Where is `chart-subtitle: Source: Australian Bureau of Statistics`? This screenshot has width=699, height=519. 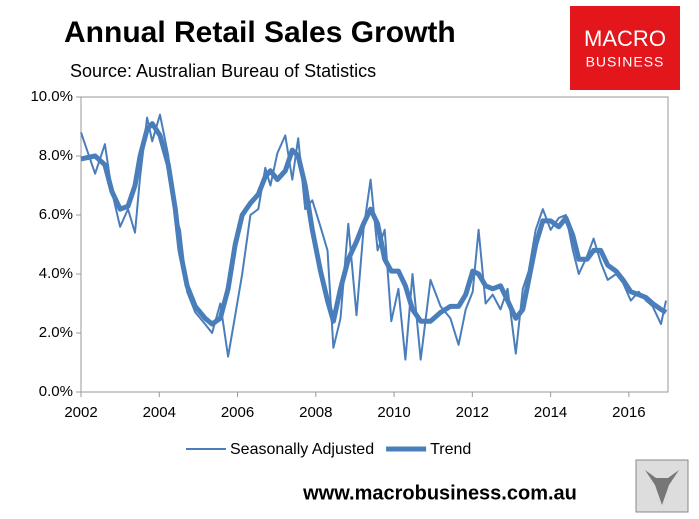
chart-subtitle: Source: Australian Bureau of Statistics is located at coordinates (223, 71).